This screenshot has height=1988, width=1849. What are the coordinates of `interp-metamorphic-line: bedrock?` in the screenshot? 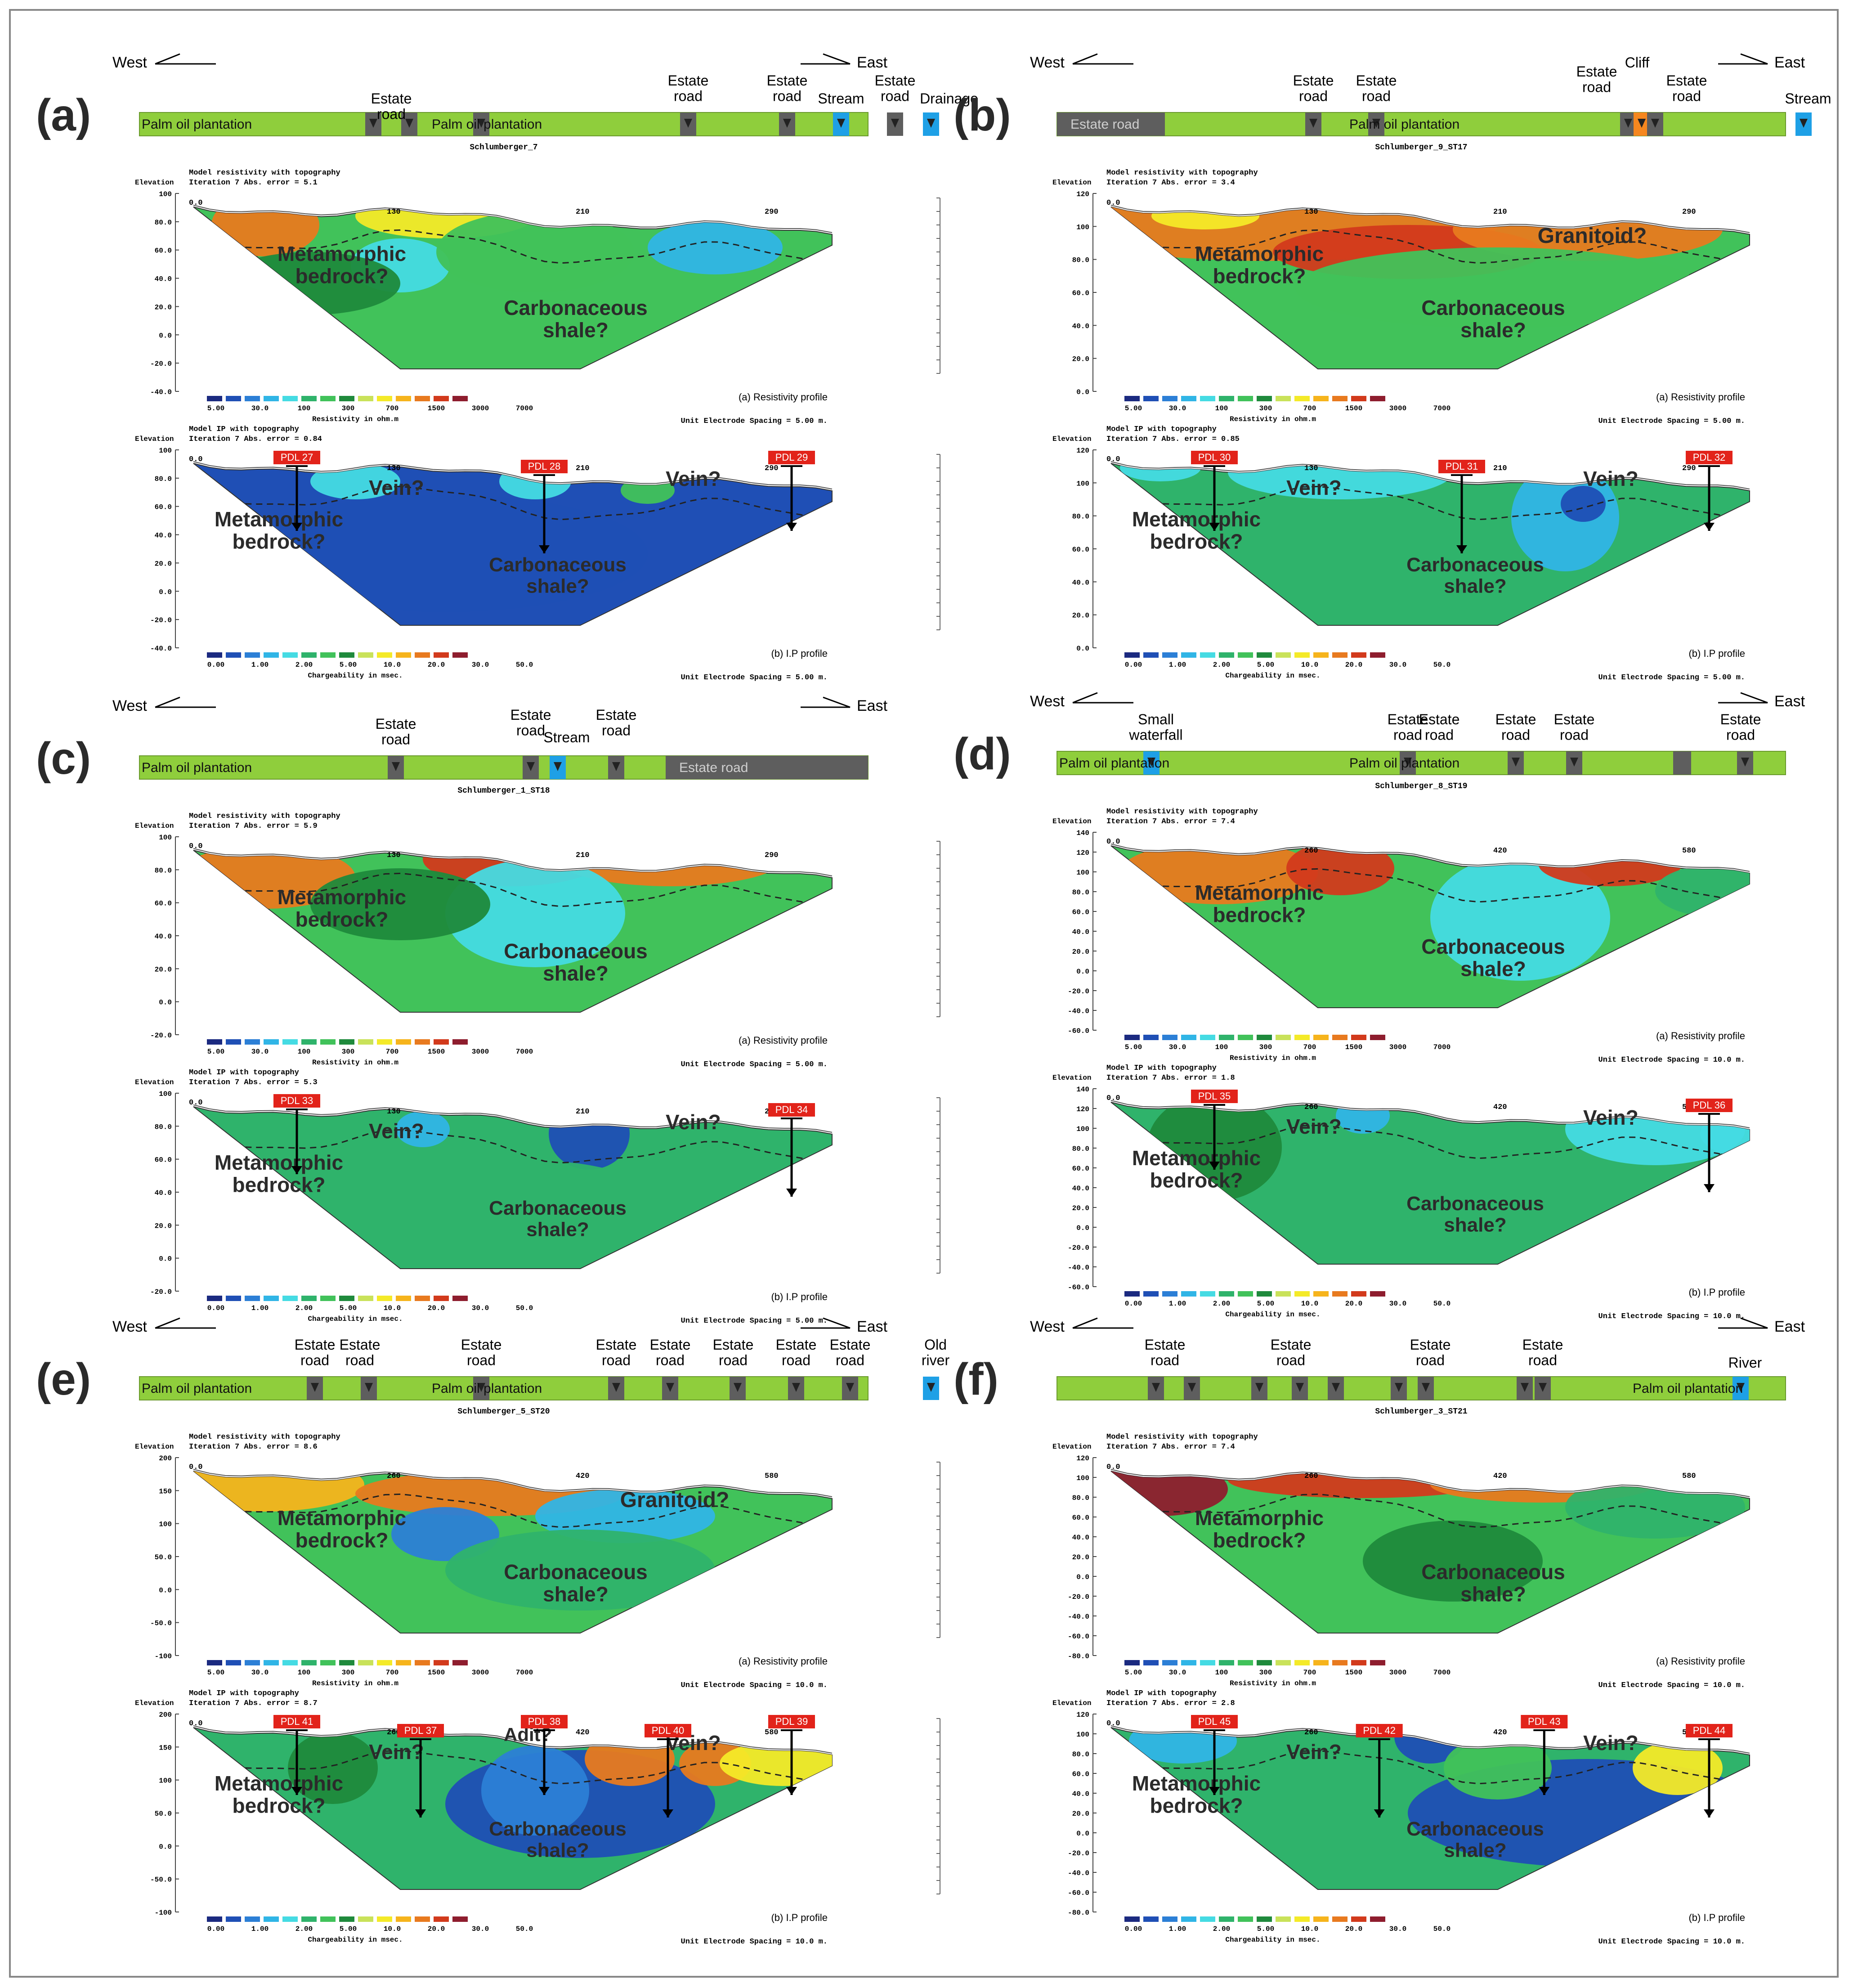 It's located at (1259, 1540).